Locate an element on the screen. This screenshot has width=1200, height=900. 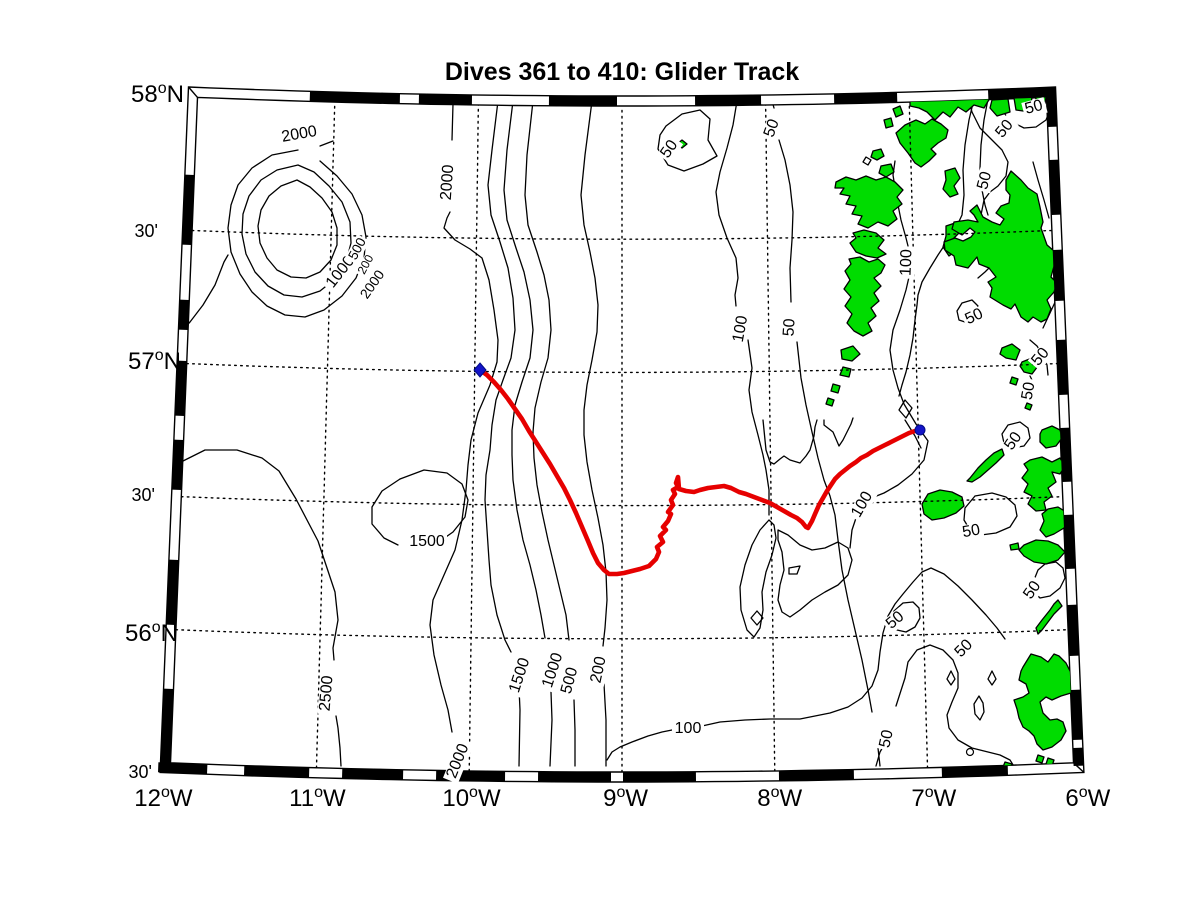
svg-text: 9oW is located at coordinates (625, 798).